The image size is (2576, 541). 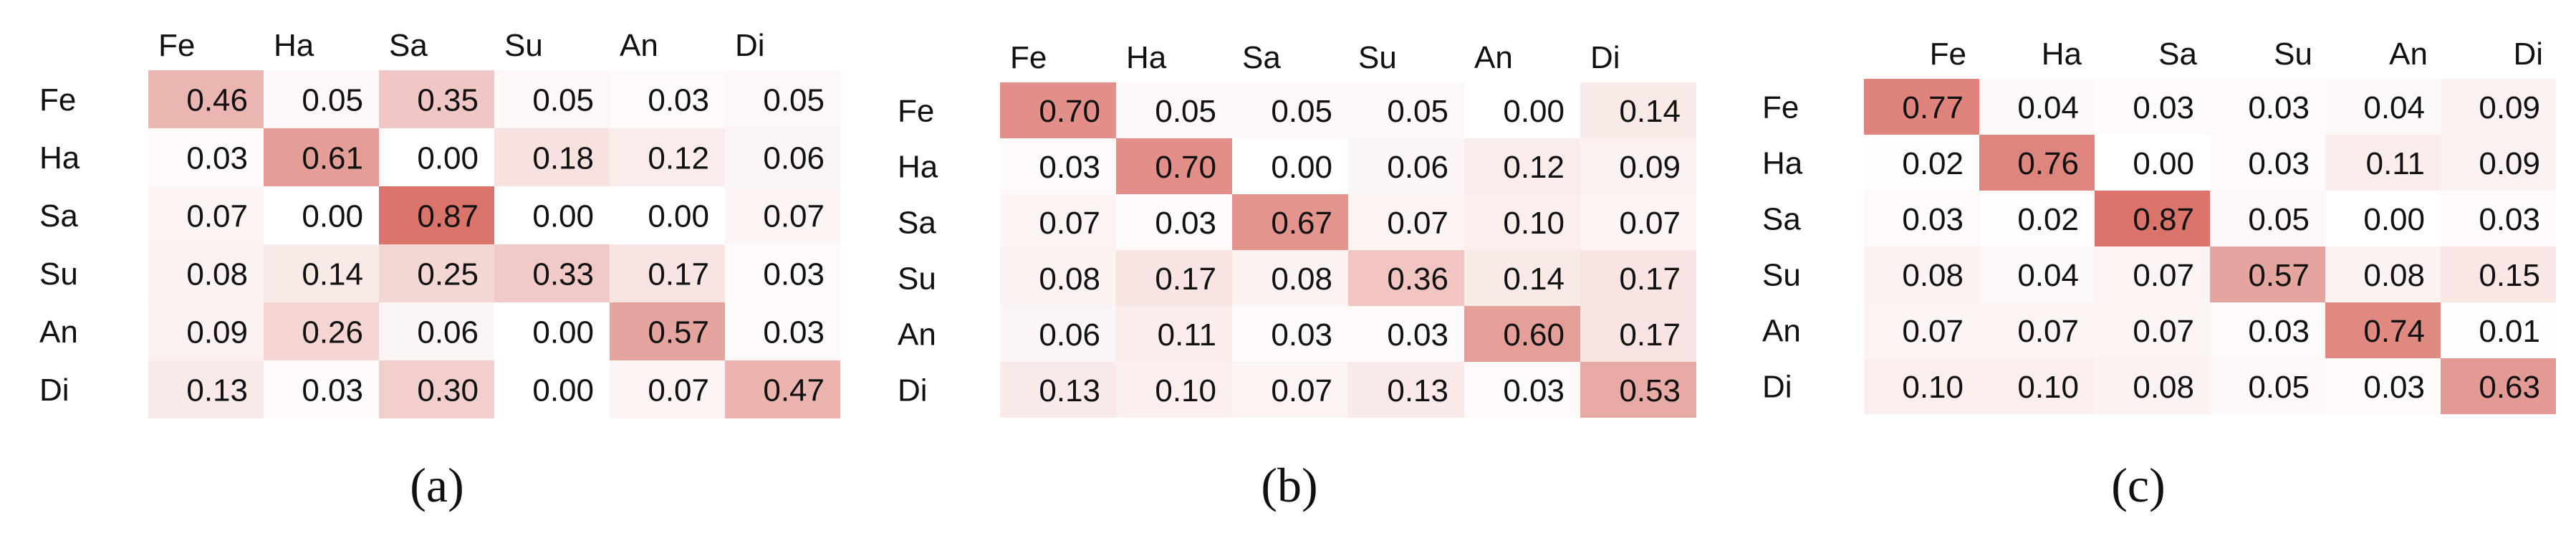 What do you see at coordinates (1534, 335) in the screenshot?
I see `cell-value-label: 0.60` at bounding box center [1534, 335].